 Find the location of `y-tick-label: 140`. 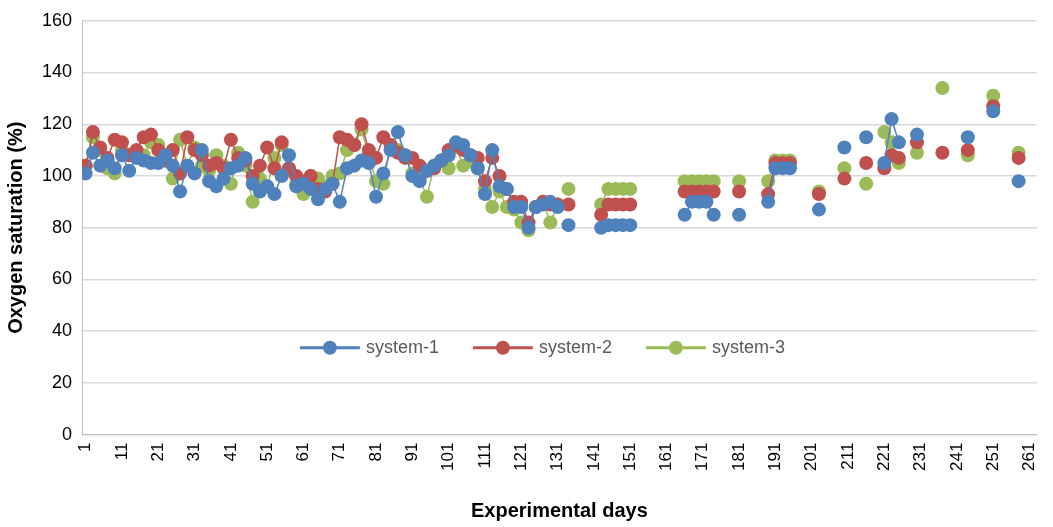

y-tick-label: 140 is located at coordinates (57, 71).